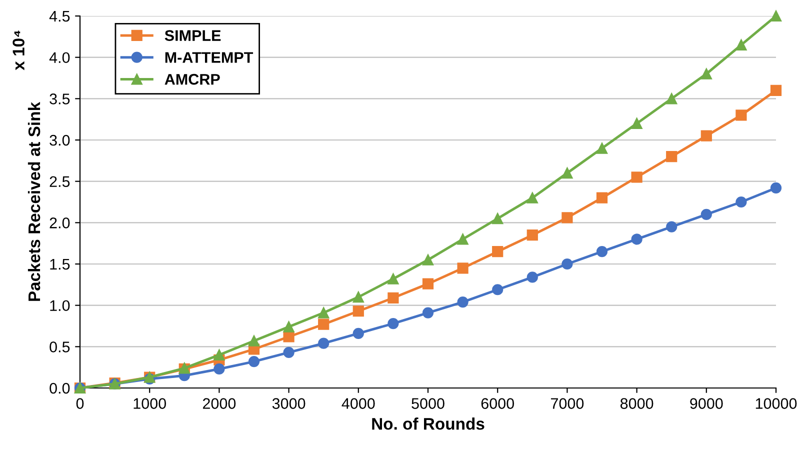 The width and height of the screenshot is (803, 454). Describe the element at coordinates (192, 35) in the screenshot. I see `legend-label: SIMPLE` at that location.